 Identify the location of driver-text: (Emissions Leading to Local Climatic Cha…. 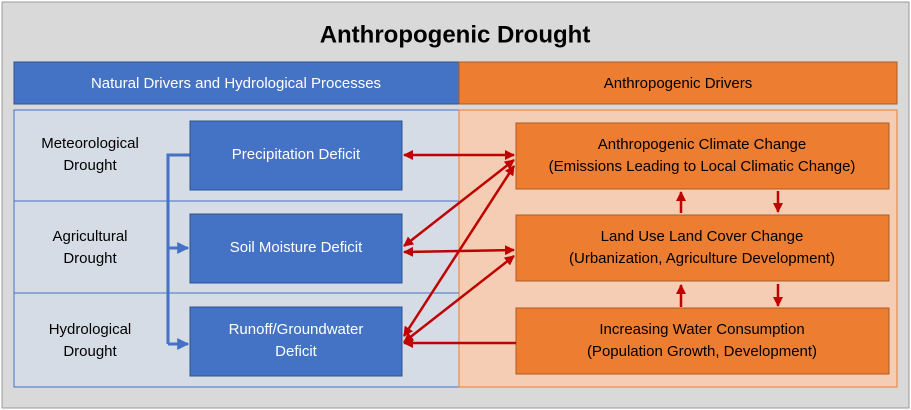
(702, 166).